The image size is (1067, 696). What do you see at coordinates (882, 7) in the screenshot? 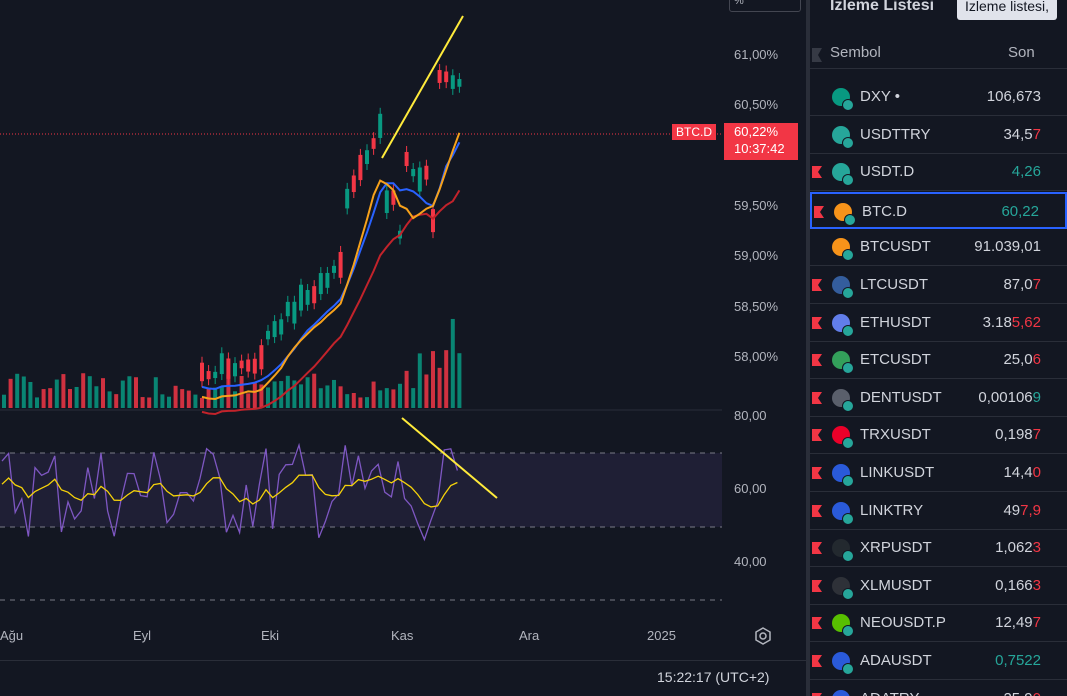
I see `watchlist-title: İzleme Listesi` at bounding box center [882, 7].